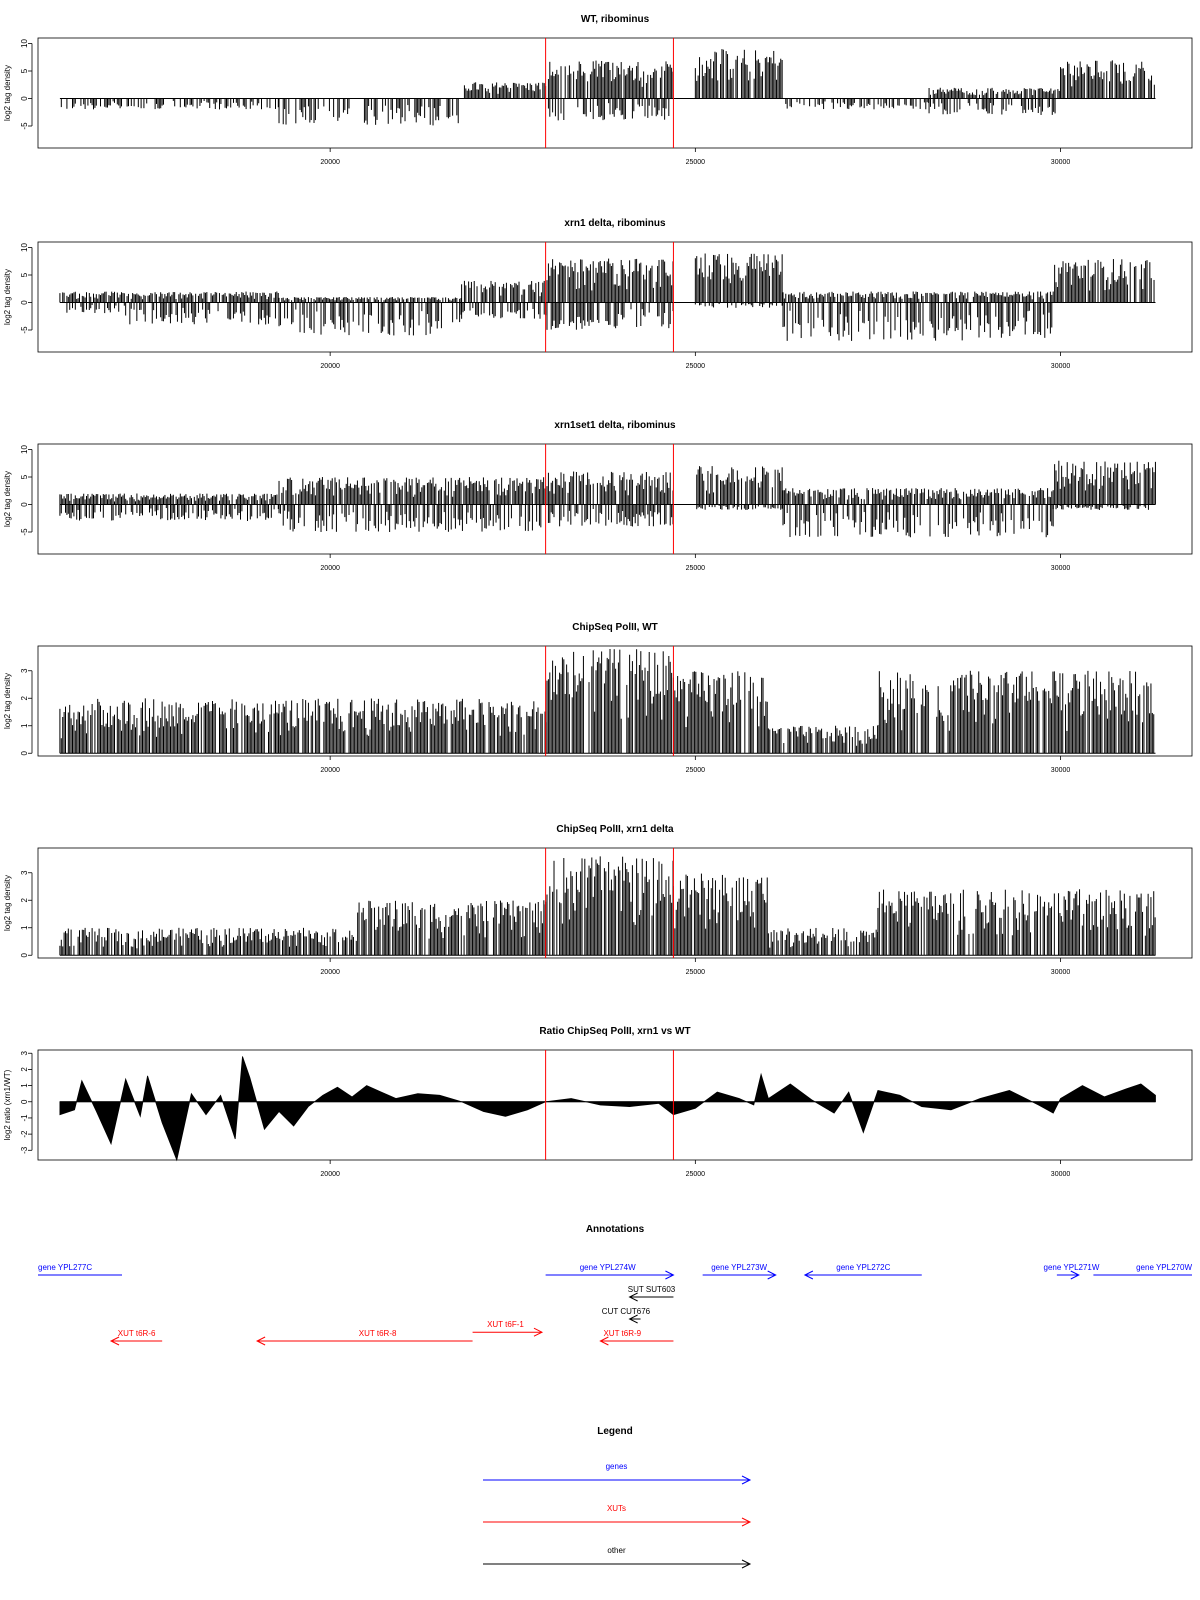 This screenshot has height=1600, width=1200. Describe the element at coordinates (1164, 1267) in the screenshot. I see `feature-label: gene YPL270W` at that location.